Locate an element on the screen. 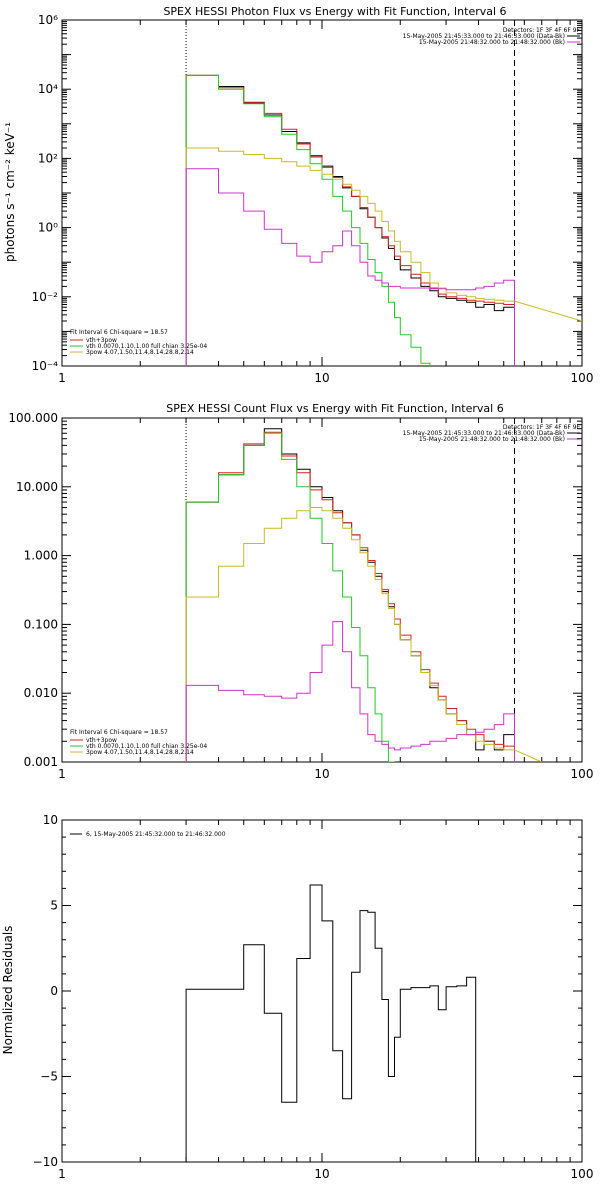 This screenshot has width=600, height=1200. photon-x-tick-label: 100 is located at coordinates (582, 378).